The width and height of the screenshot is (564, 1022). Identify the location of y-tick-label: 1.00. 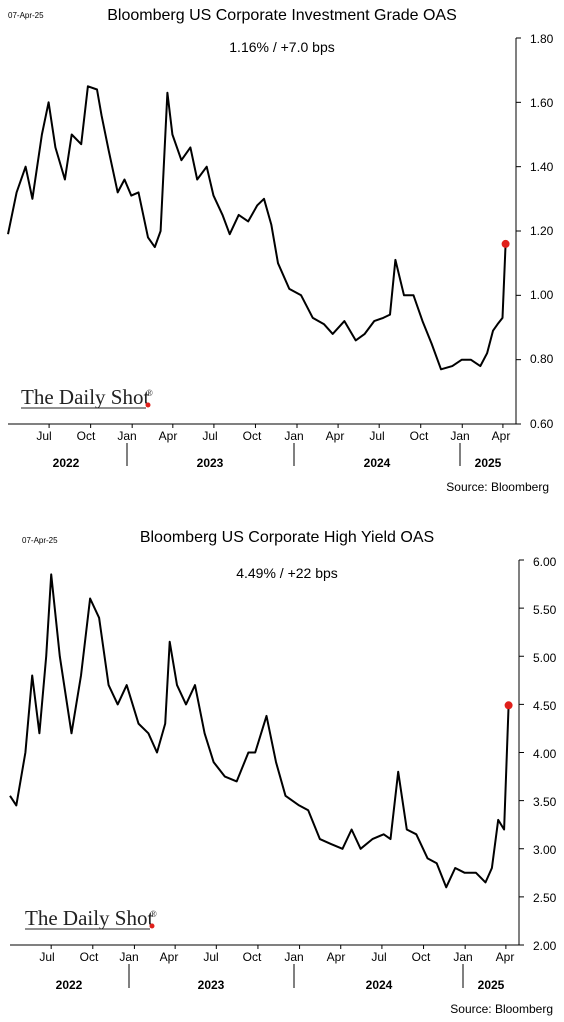
(542, 295).